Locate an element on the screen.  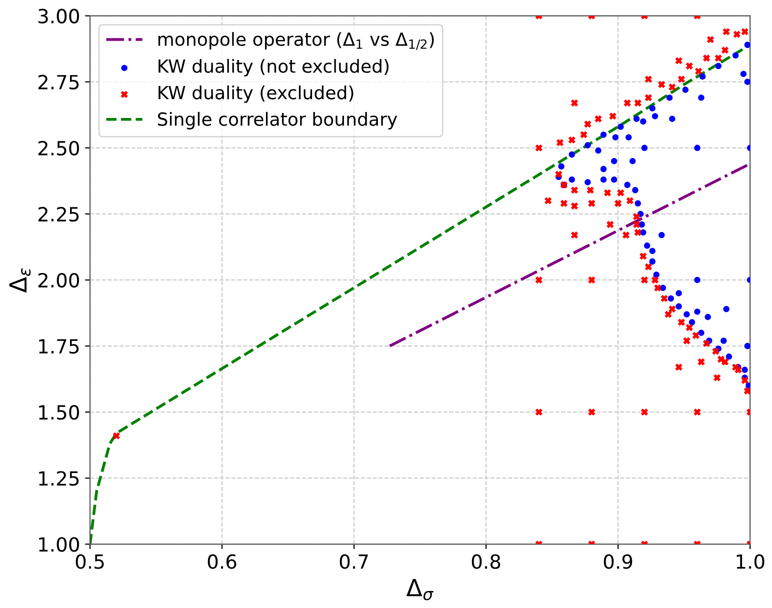
legend-label: Single correlator boundary is located at coordinates (278, 121).